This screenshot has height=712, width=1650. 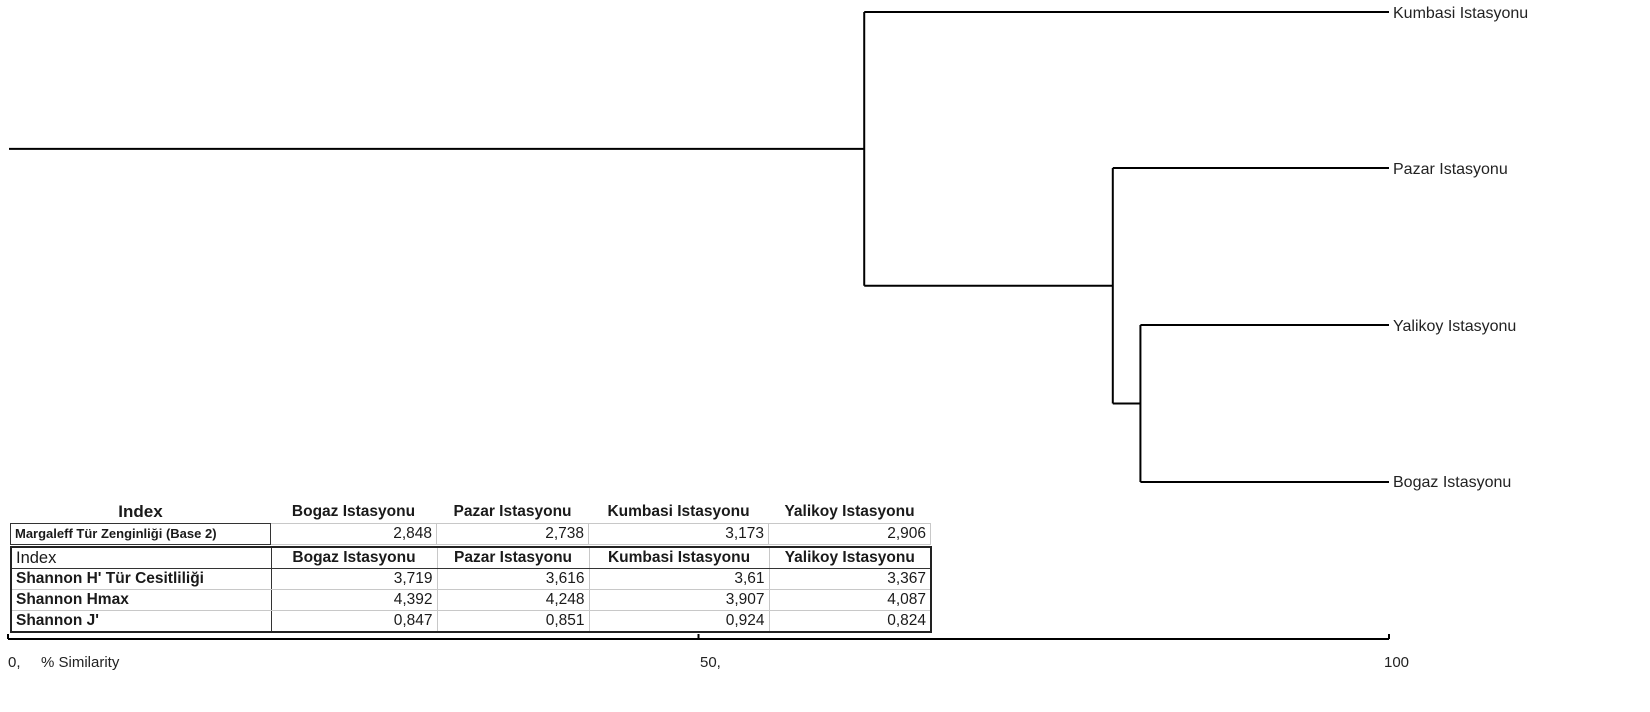 What do you see at coordinates (512, 533) in the screenshot?
I see `table-cell: 2,738` at bounding box center [512, 533].